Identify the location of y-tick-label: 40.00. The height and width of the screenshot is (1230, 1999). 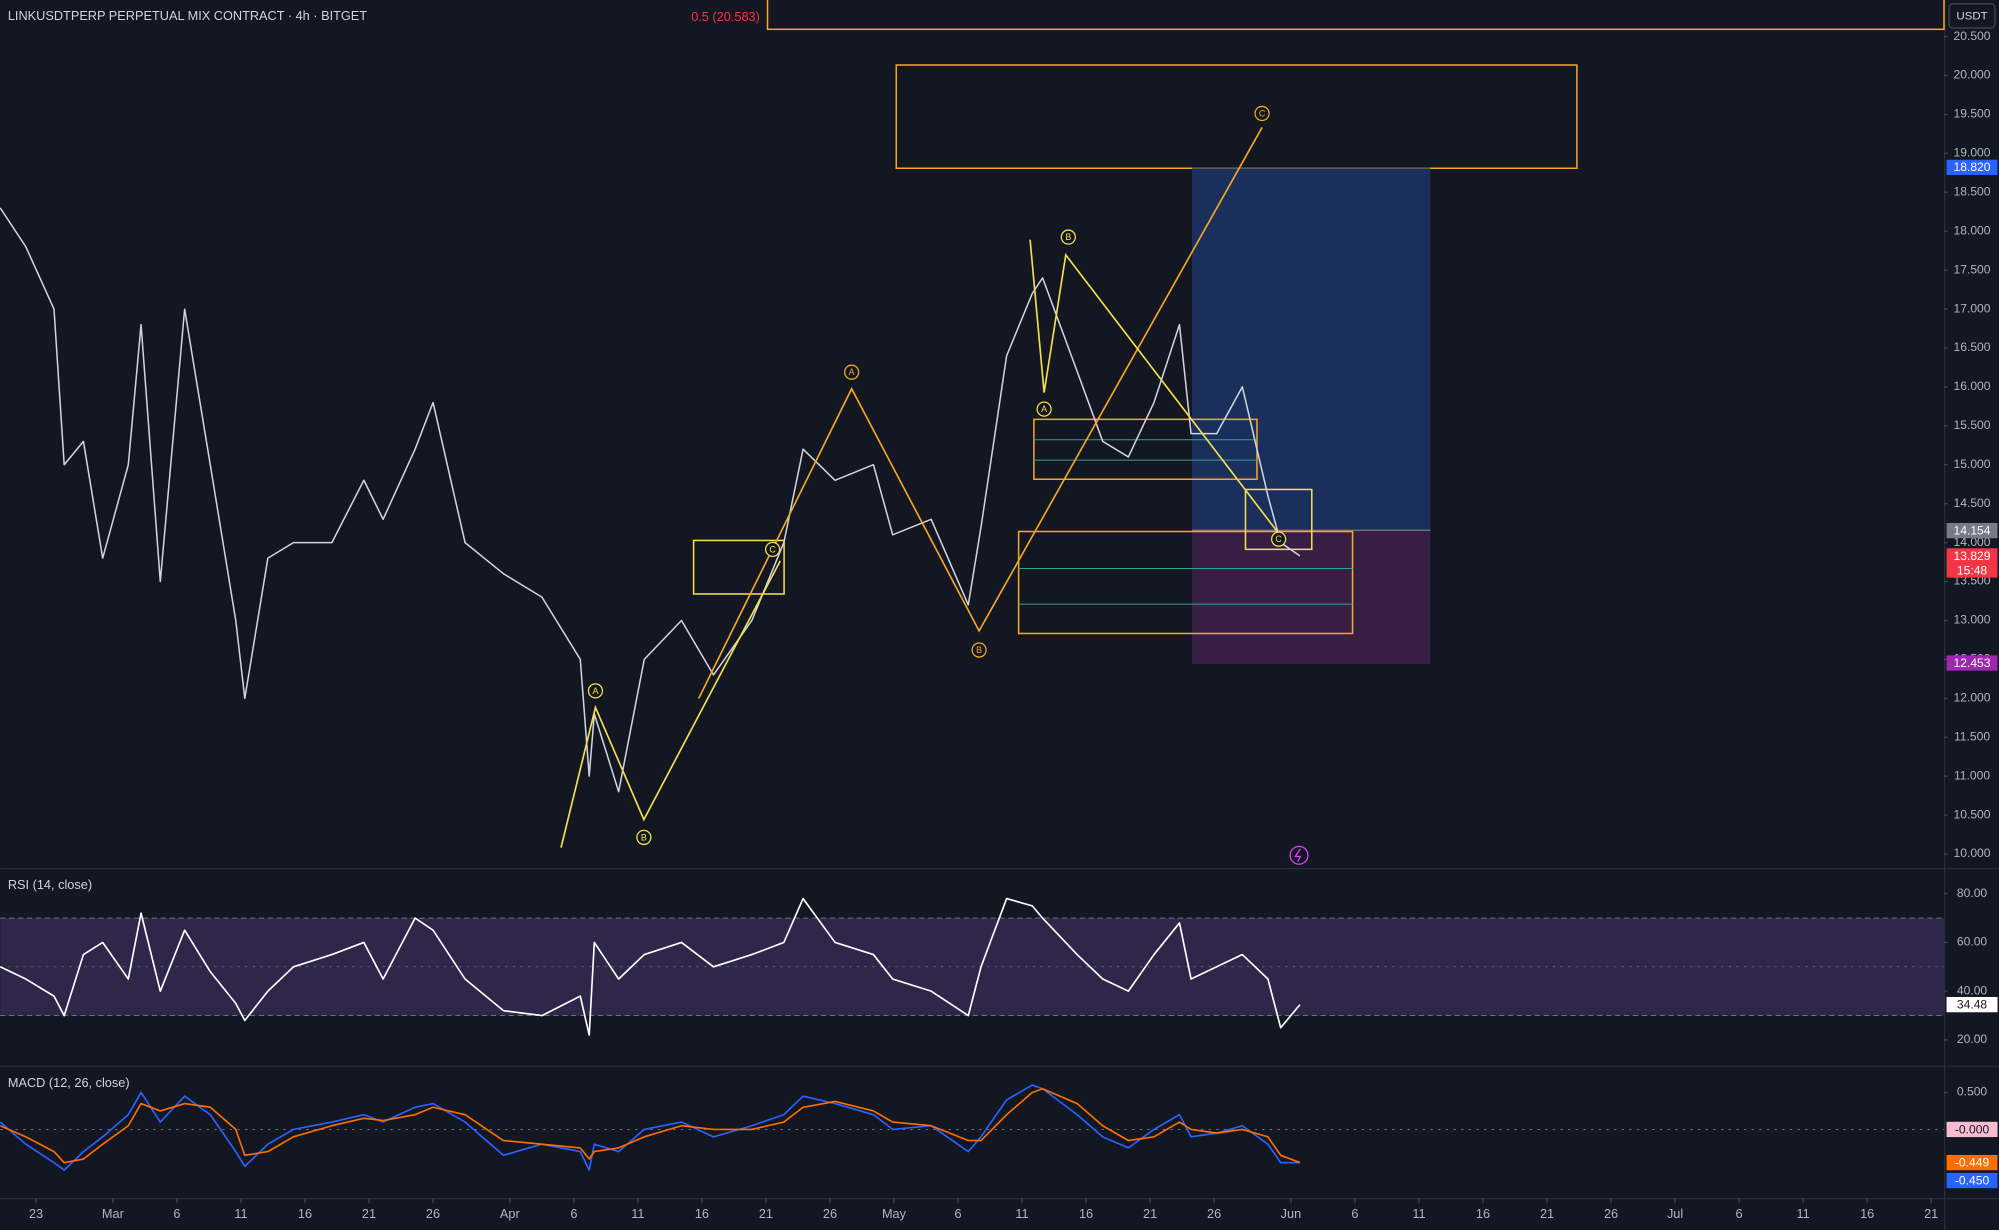
(1972, 990).